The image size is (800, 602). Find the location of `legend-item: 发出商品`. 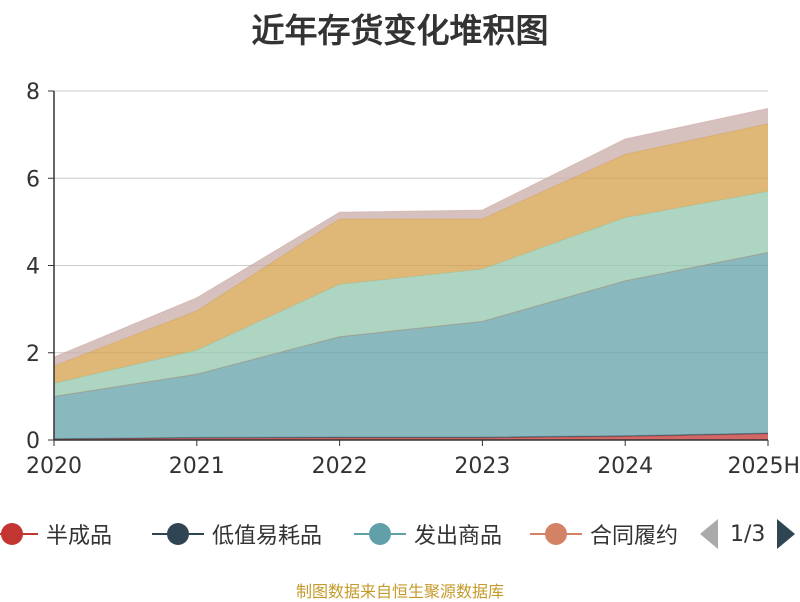

legend-item: 发出商品 is located at coordinates (428, 534).